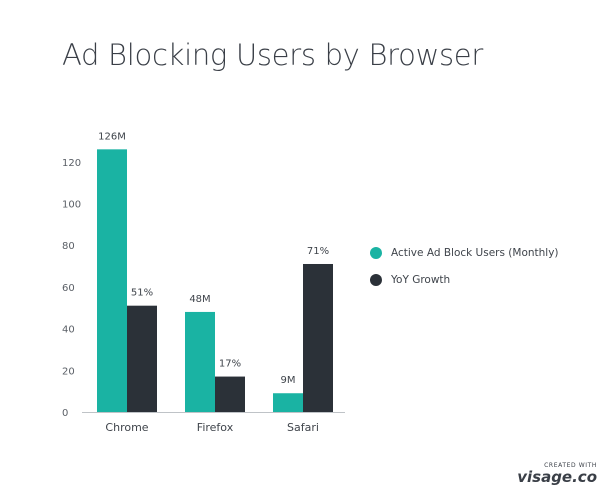 The image size is (607, 493). I want to click on category-label-safari: Safari, so click(303, 427).